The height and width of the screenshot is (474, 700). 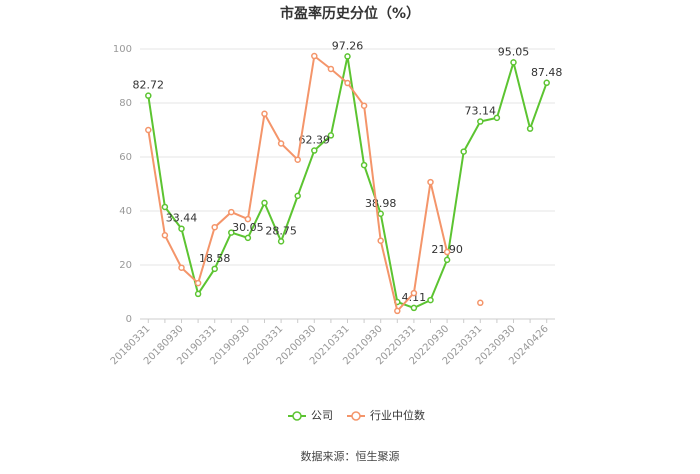 I want to click on data-label: 73.14, so click(x=481, y=111).